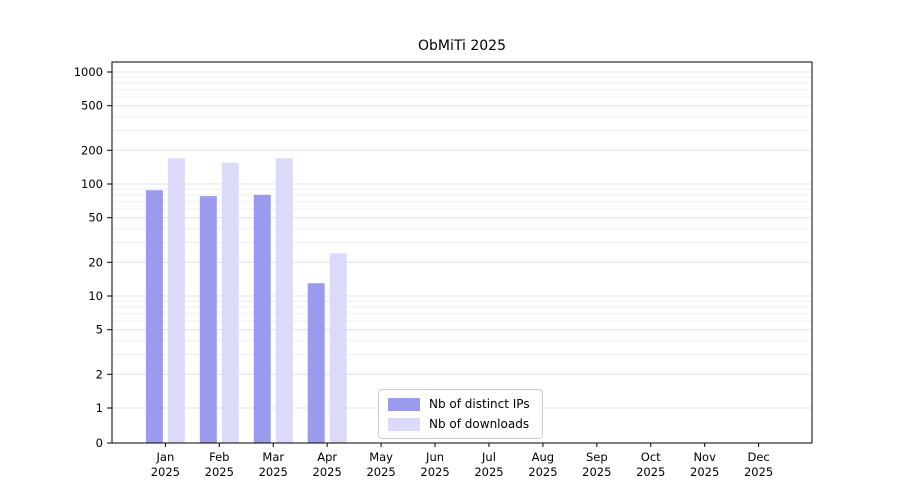 The width and height of the screenshot is (900, 500). I want to click on x-tick-label-month: Nov, so click(704, 457).